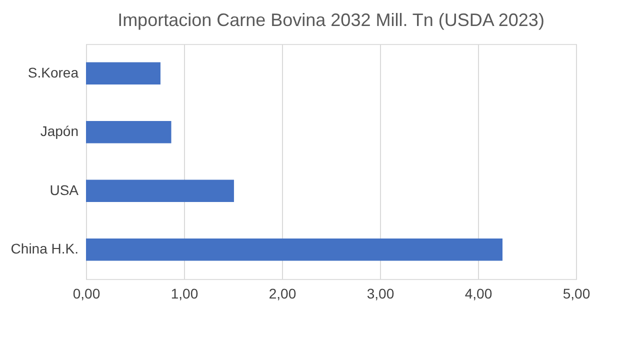 The width and height of the screenshot is (640, 341). I want to click on x-tick-label: 4,00, so click(478, 294).